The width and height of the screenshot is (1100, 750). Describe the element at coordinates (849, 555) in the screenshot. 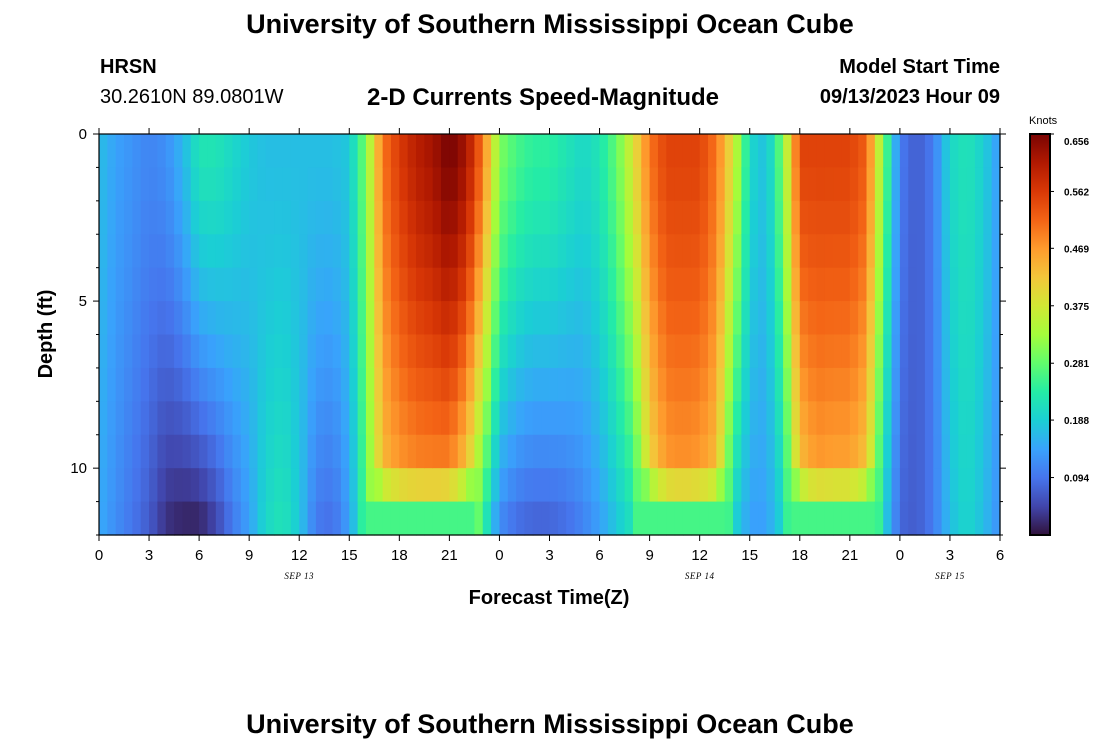

I see `x-tick-label: 21` at that location.